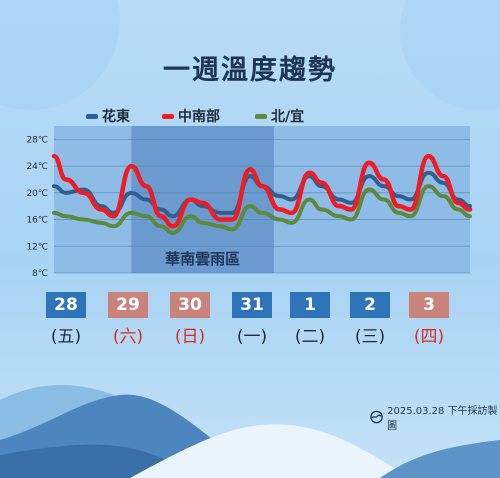  Describe the element at coordinates (37, 167) in the screenshot. I see `y-tick-label: 24℃` at that location.